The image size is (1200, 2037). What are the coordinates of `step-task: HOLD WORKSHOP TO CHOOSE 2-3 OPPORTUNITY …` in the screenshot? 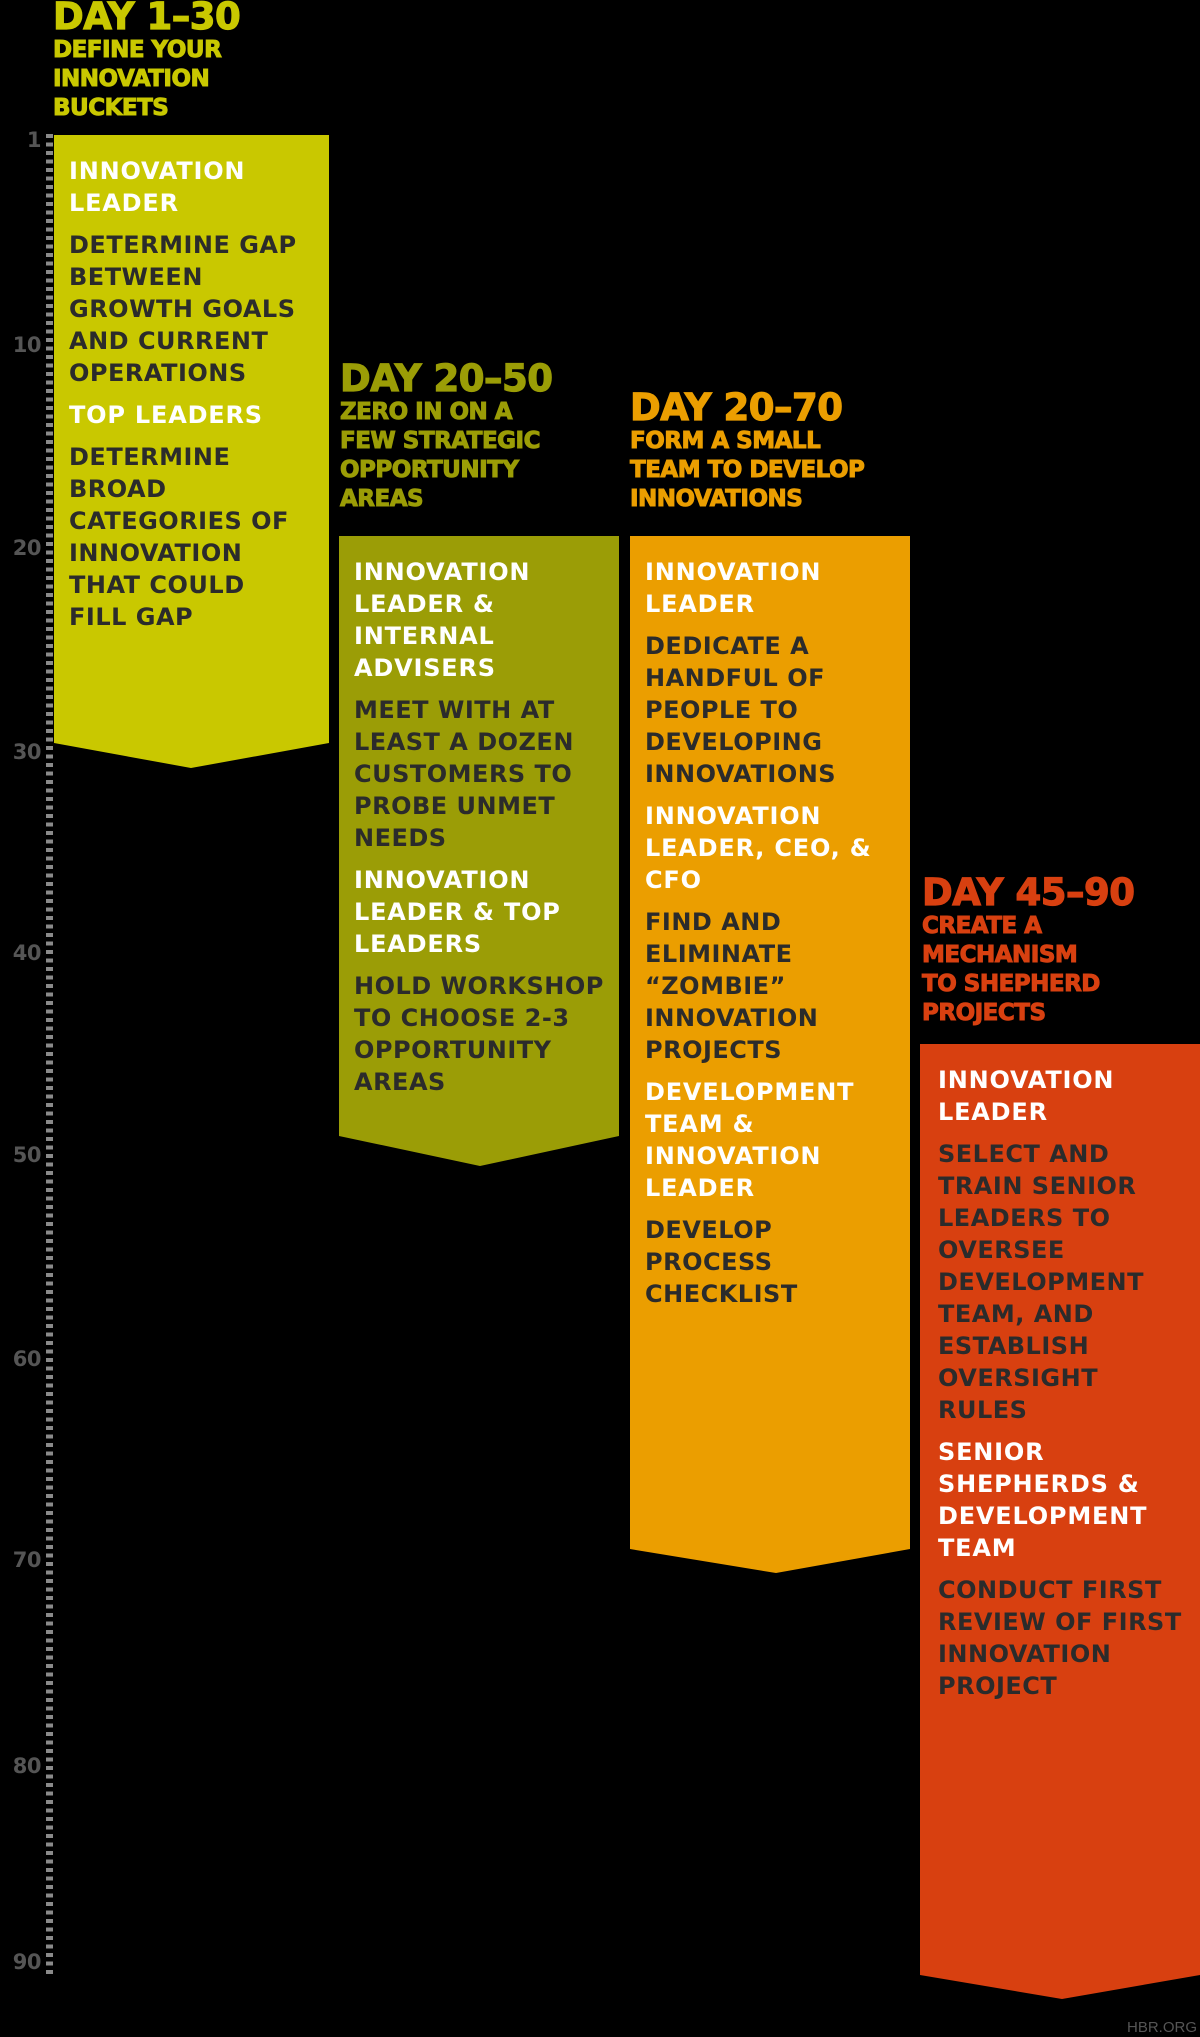 It's located at (479, 1034).